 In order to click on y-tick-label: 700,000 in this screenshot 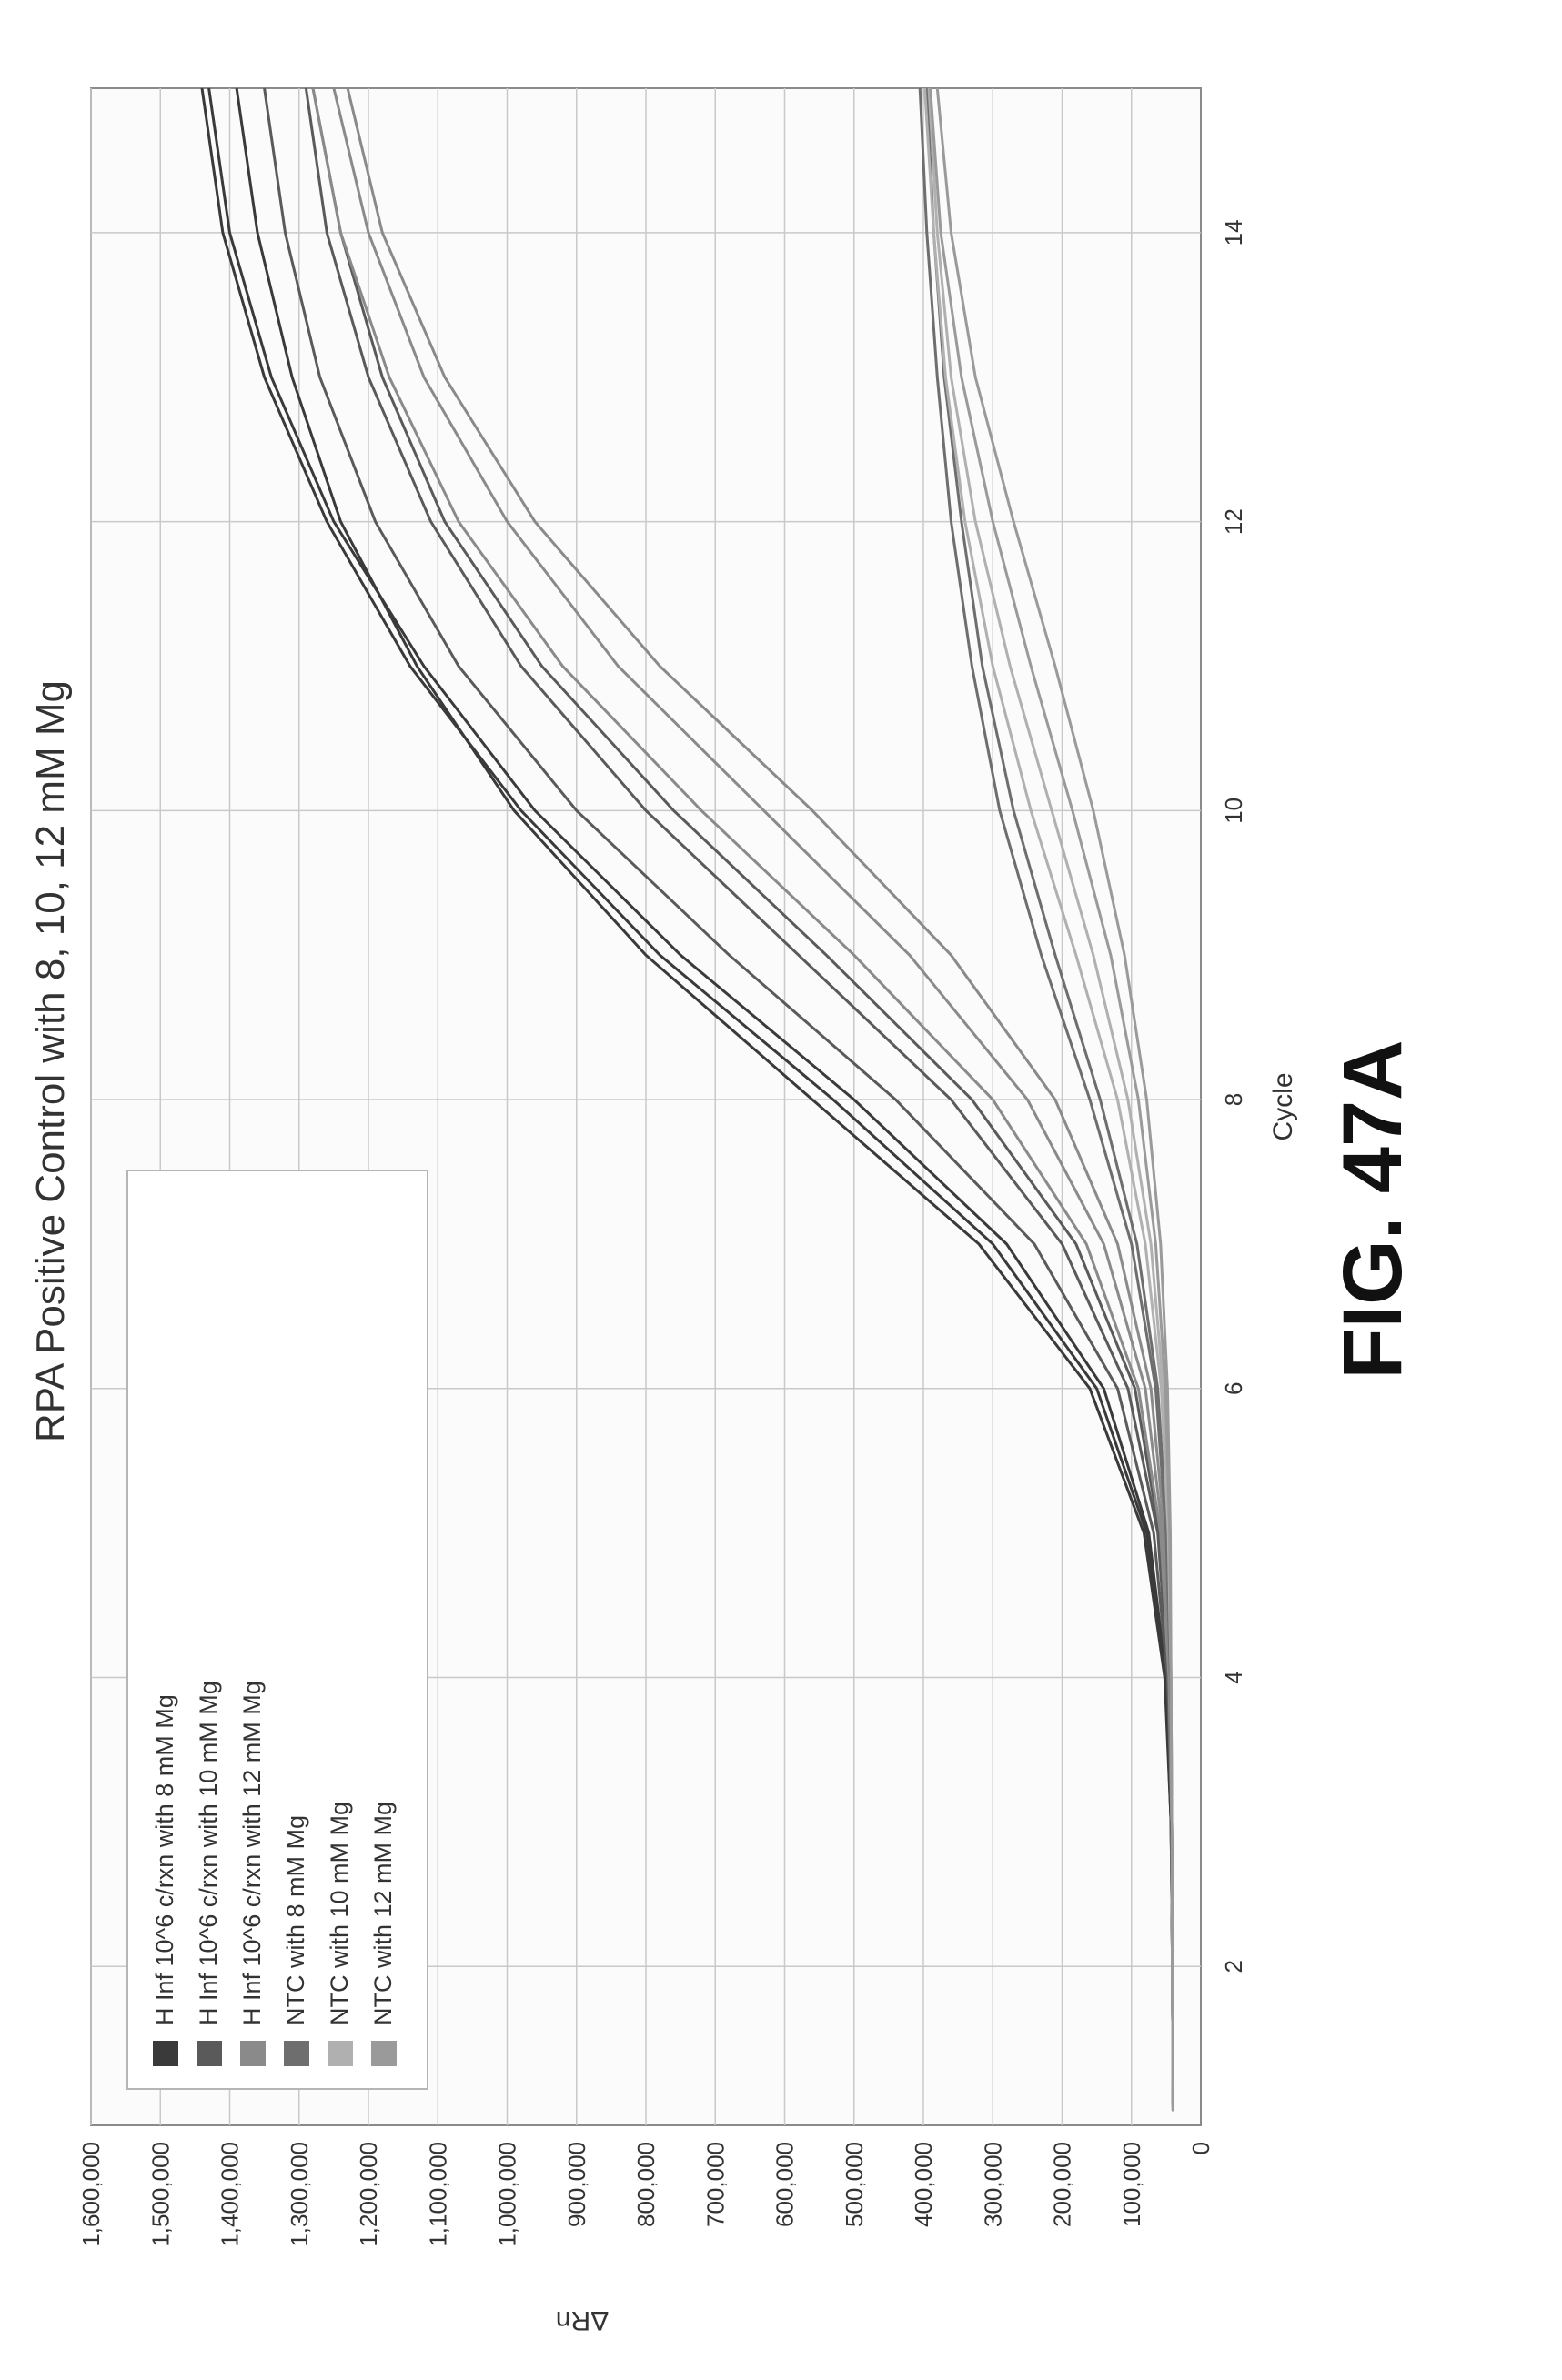, I will do `click(715, 2184)`.